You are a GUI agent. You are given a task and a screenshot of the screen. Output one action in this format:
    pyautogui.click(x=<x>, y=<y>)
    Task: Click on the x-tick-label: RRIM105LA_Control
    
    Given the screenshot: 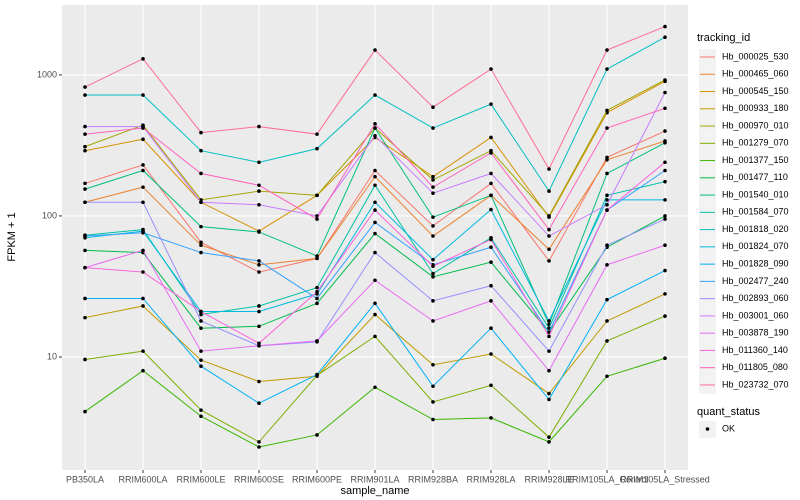 What is the action you would take?
    pyautogui.click(x=606, y=479)
    